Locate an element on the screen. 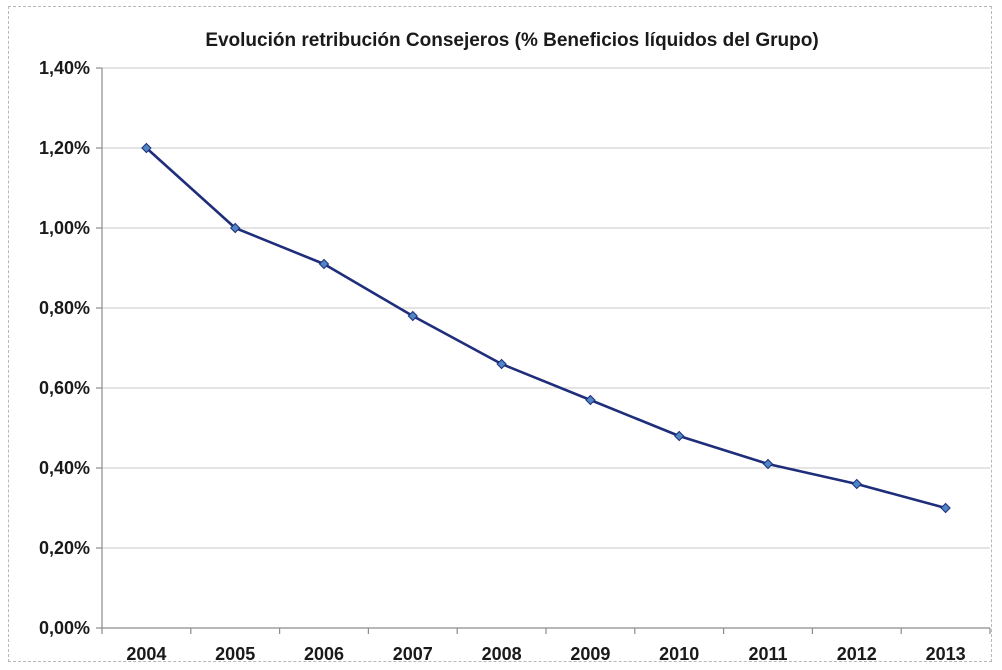 Image resolution: width=1002 pixels, height=670 pixels. x-tick-label: 2011 is located at coordinates (767, 654).